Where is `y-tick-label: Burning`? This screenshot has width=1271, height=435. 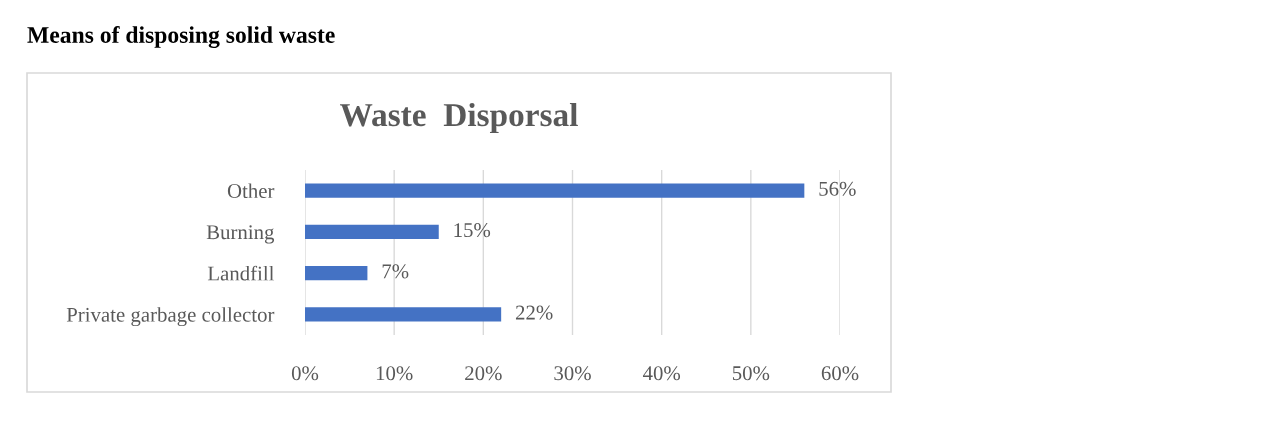
y-tick-label: Burning is located at coordinates (240, 234).